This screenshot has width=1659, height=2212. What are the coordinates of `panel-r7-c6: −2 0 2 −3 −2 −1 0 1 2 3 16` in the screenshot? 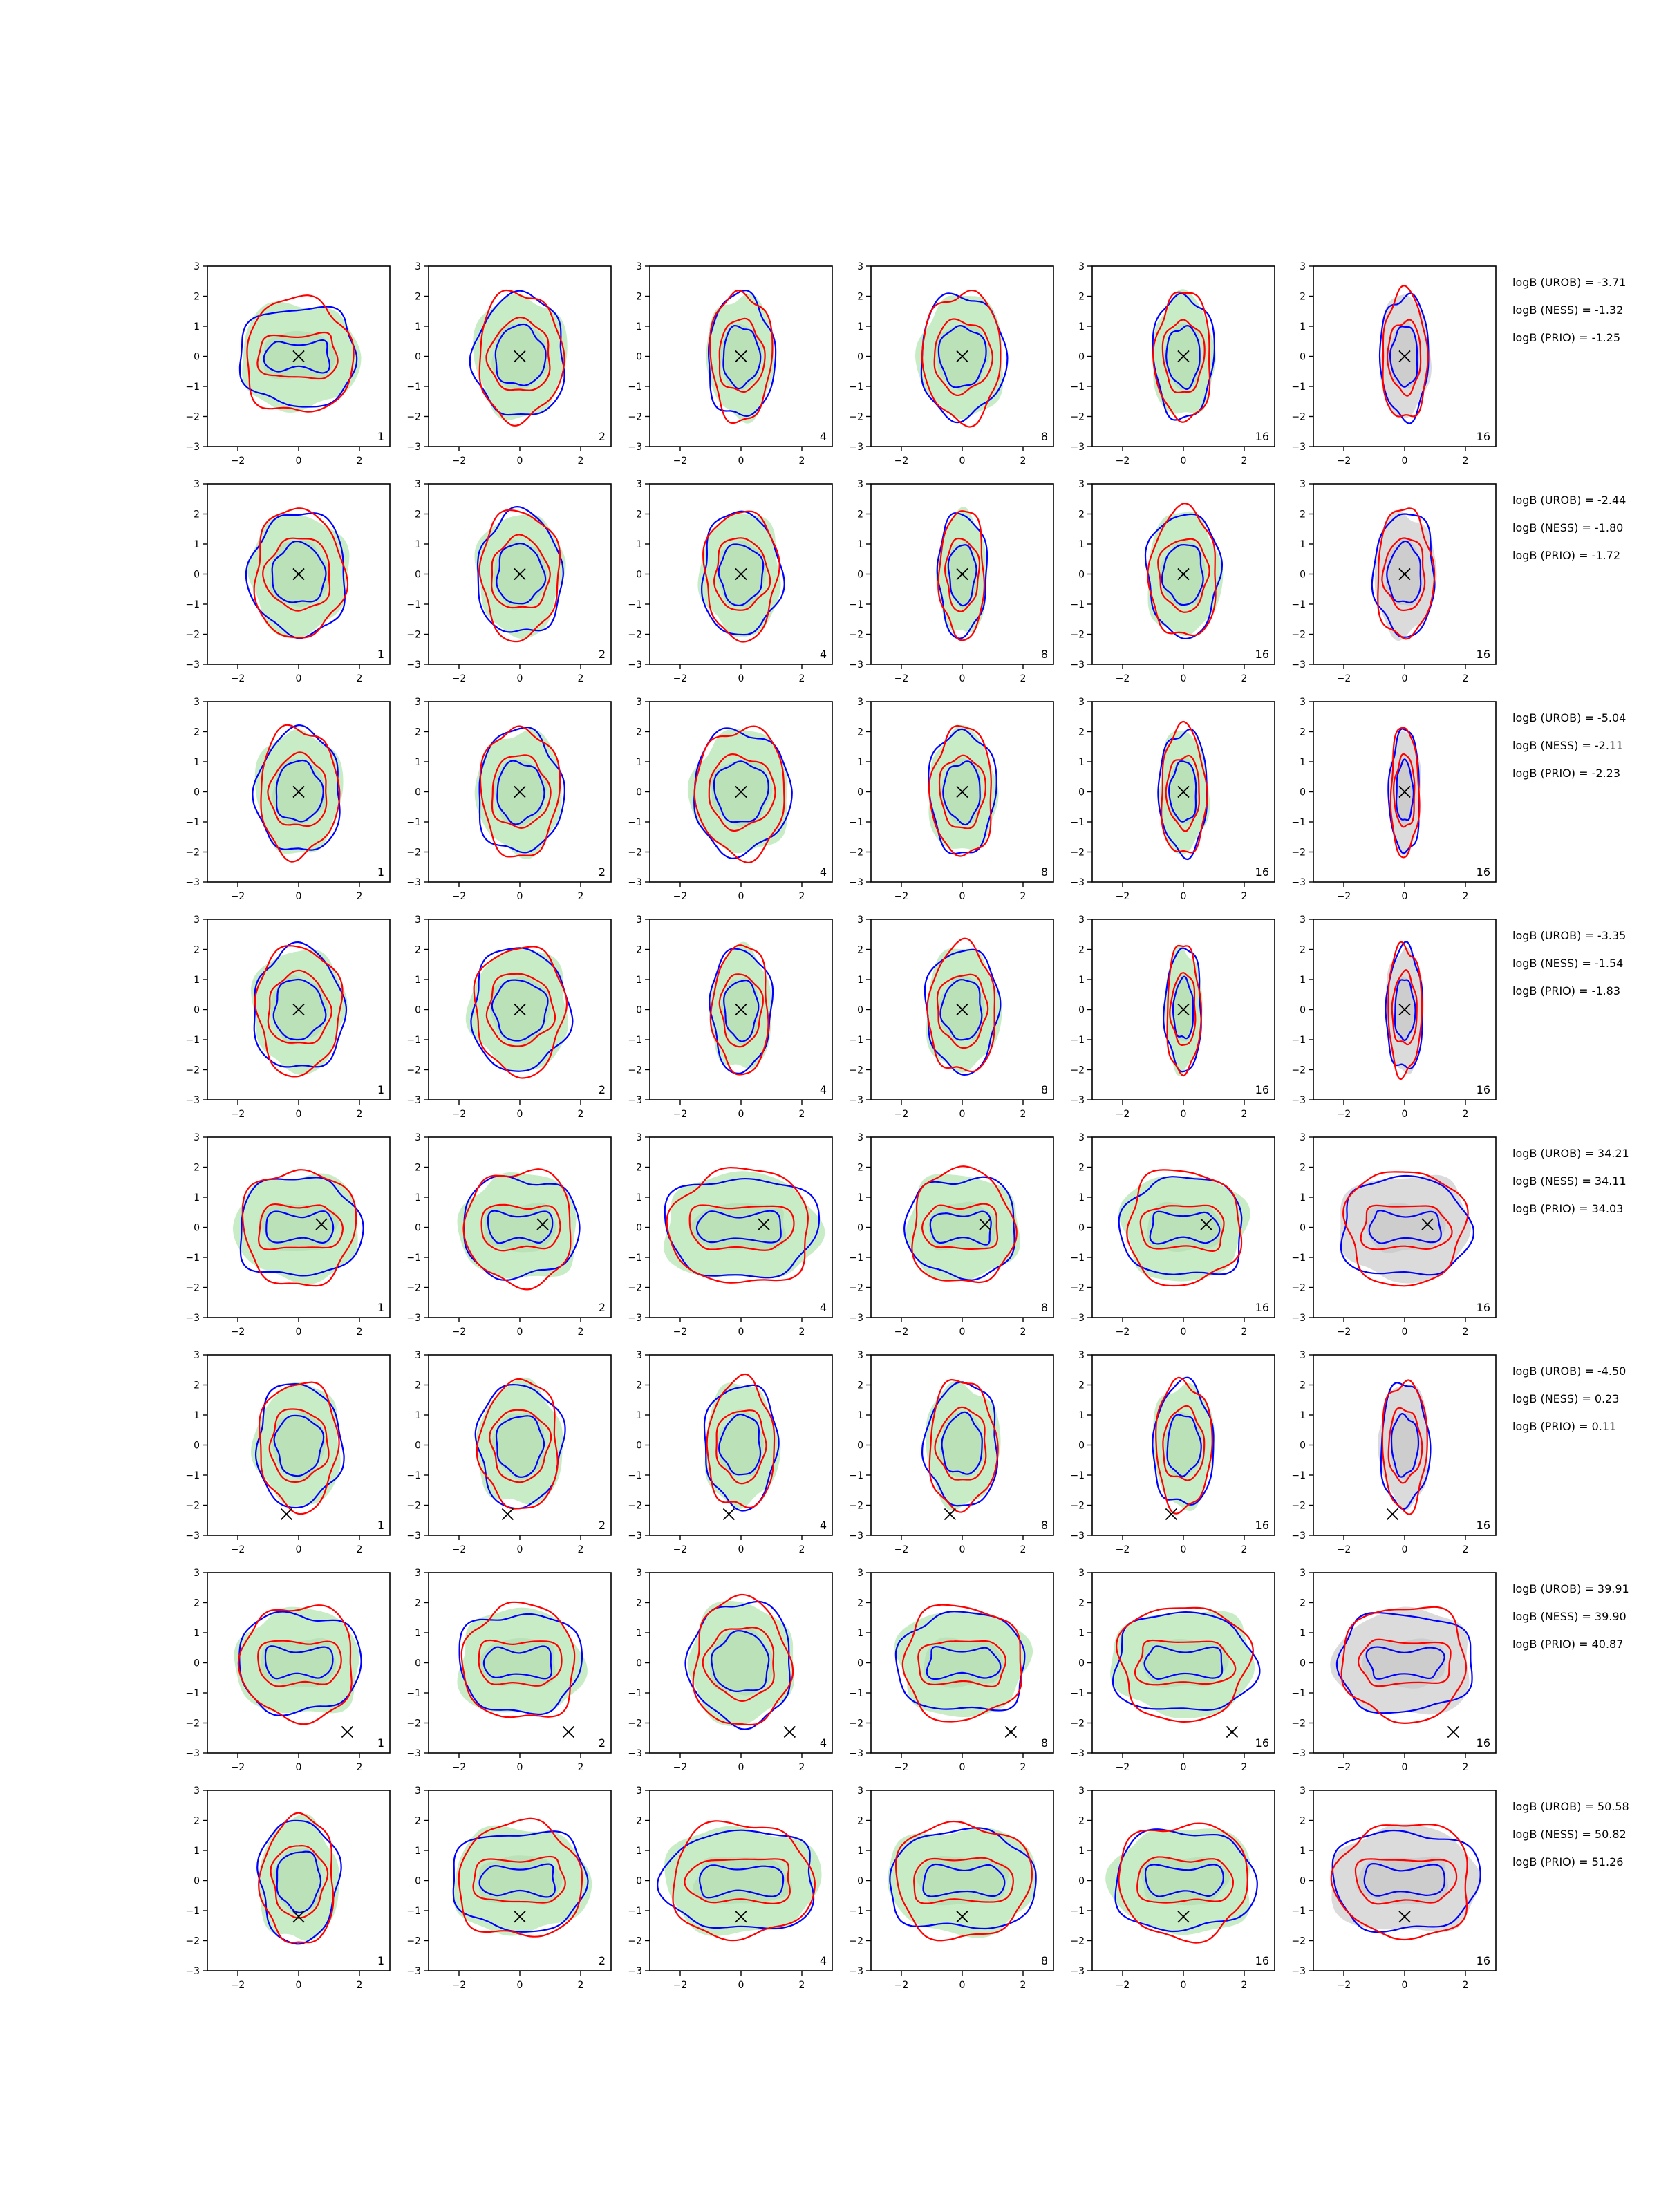 It's located at (1394, 1671).